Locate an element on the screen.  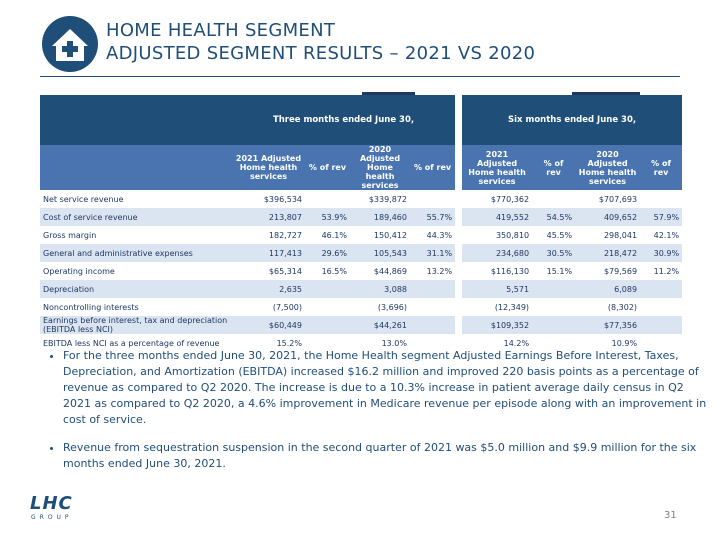
value-cell: $116,130 is located at coordinates (510, 271).